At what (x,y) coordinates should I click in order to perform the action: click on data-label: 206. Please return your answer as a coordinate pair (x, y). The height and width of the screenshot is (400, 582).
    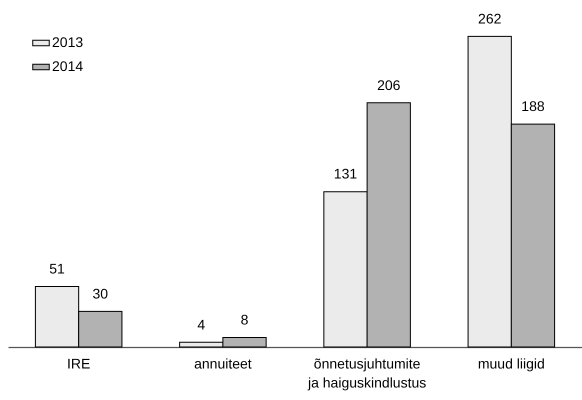
    Looking at the image, I should click on (389, 84).